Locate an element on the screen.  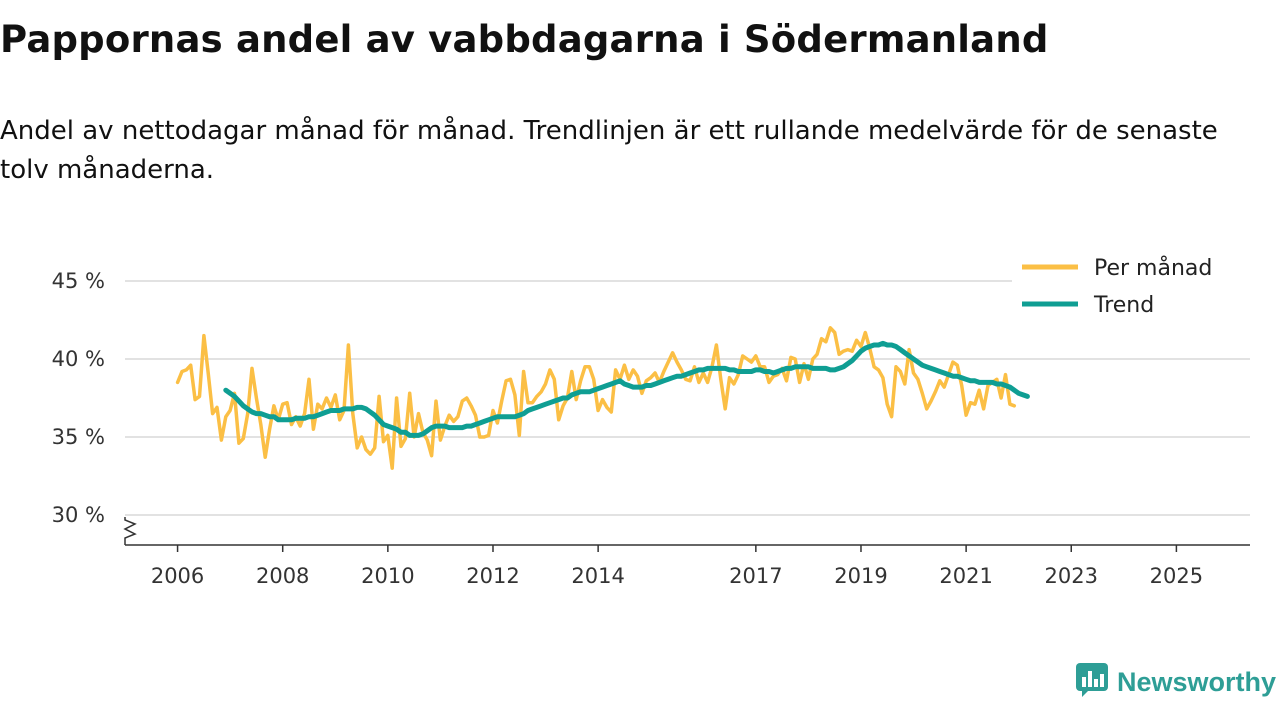
series-line-per-manad is located at coordinates (596, 398).